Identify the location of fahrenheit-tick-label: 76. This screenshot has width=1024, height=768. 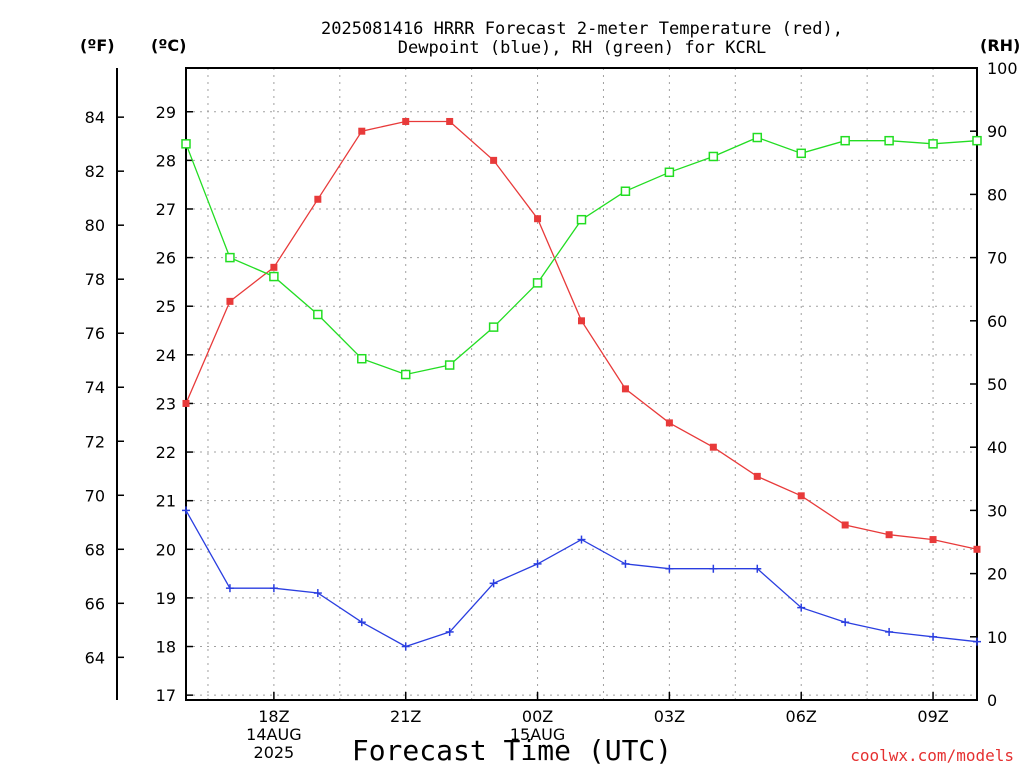
(95, 333).